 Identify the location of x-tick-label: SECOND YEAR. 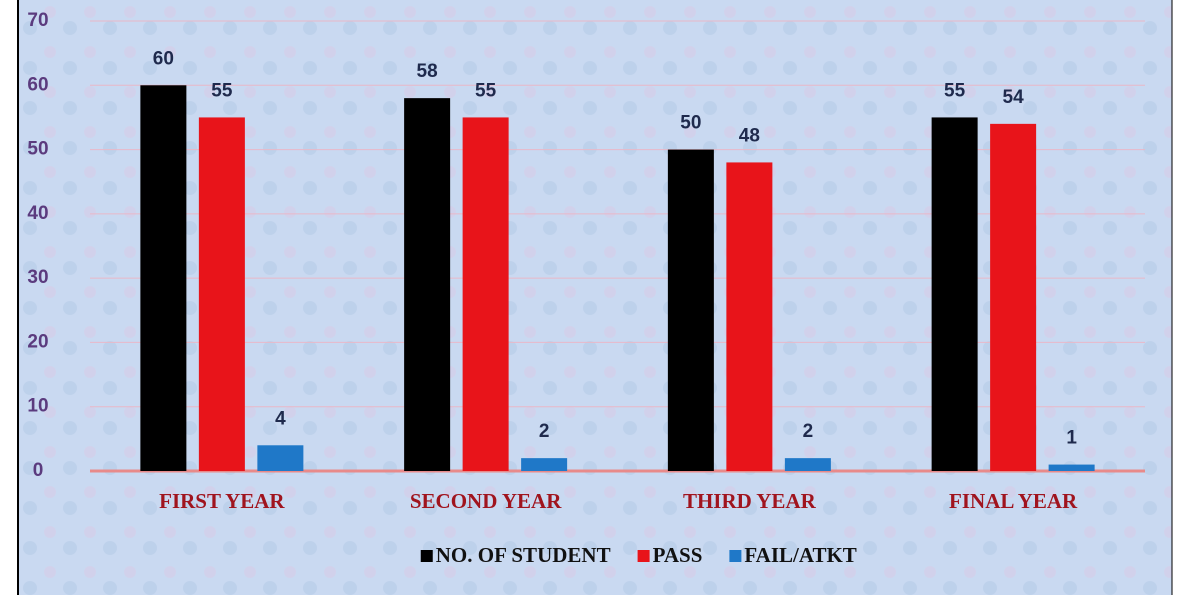
(486, 501).